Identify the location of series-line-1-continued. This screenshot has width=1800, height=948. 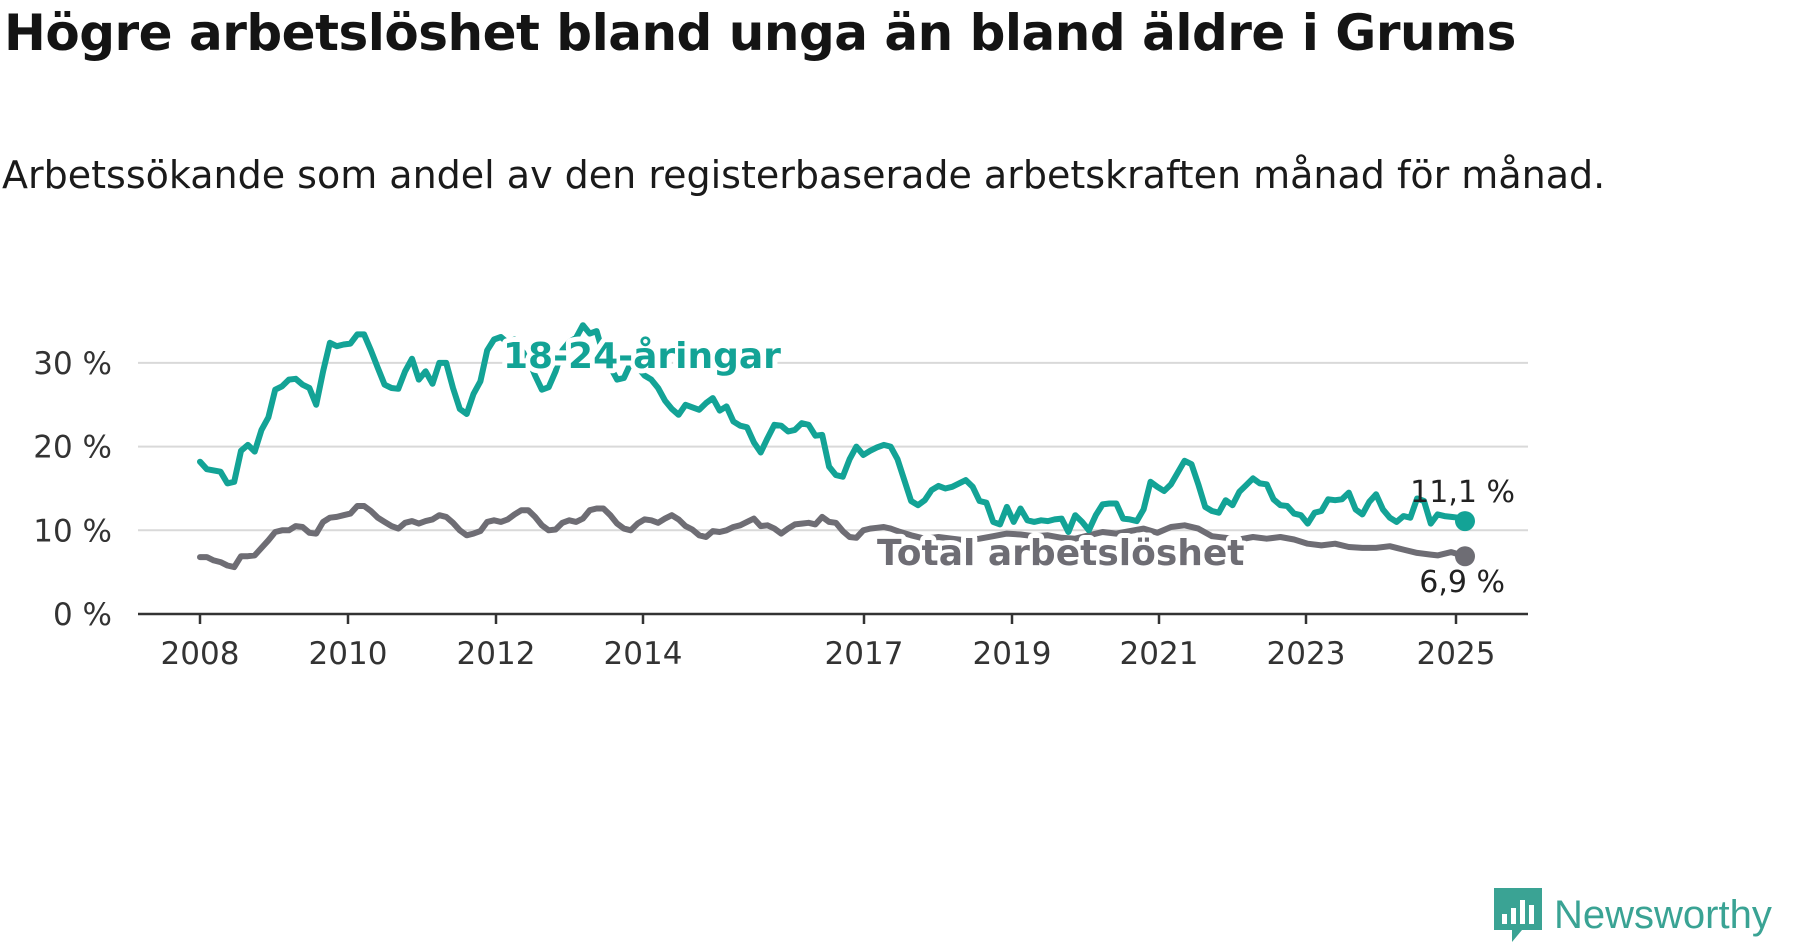
(1181, 541).